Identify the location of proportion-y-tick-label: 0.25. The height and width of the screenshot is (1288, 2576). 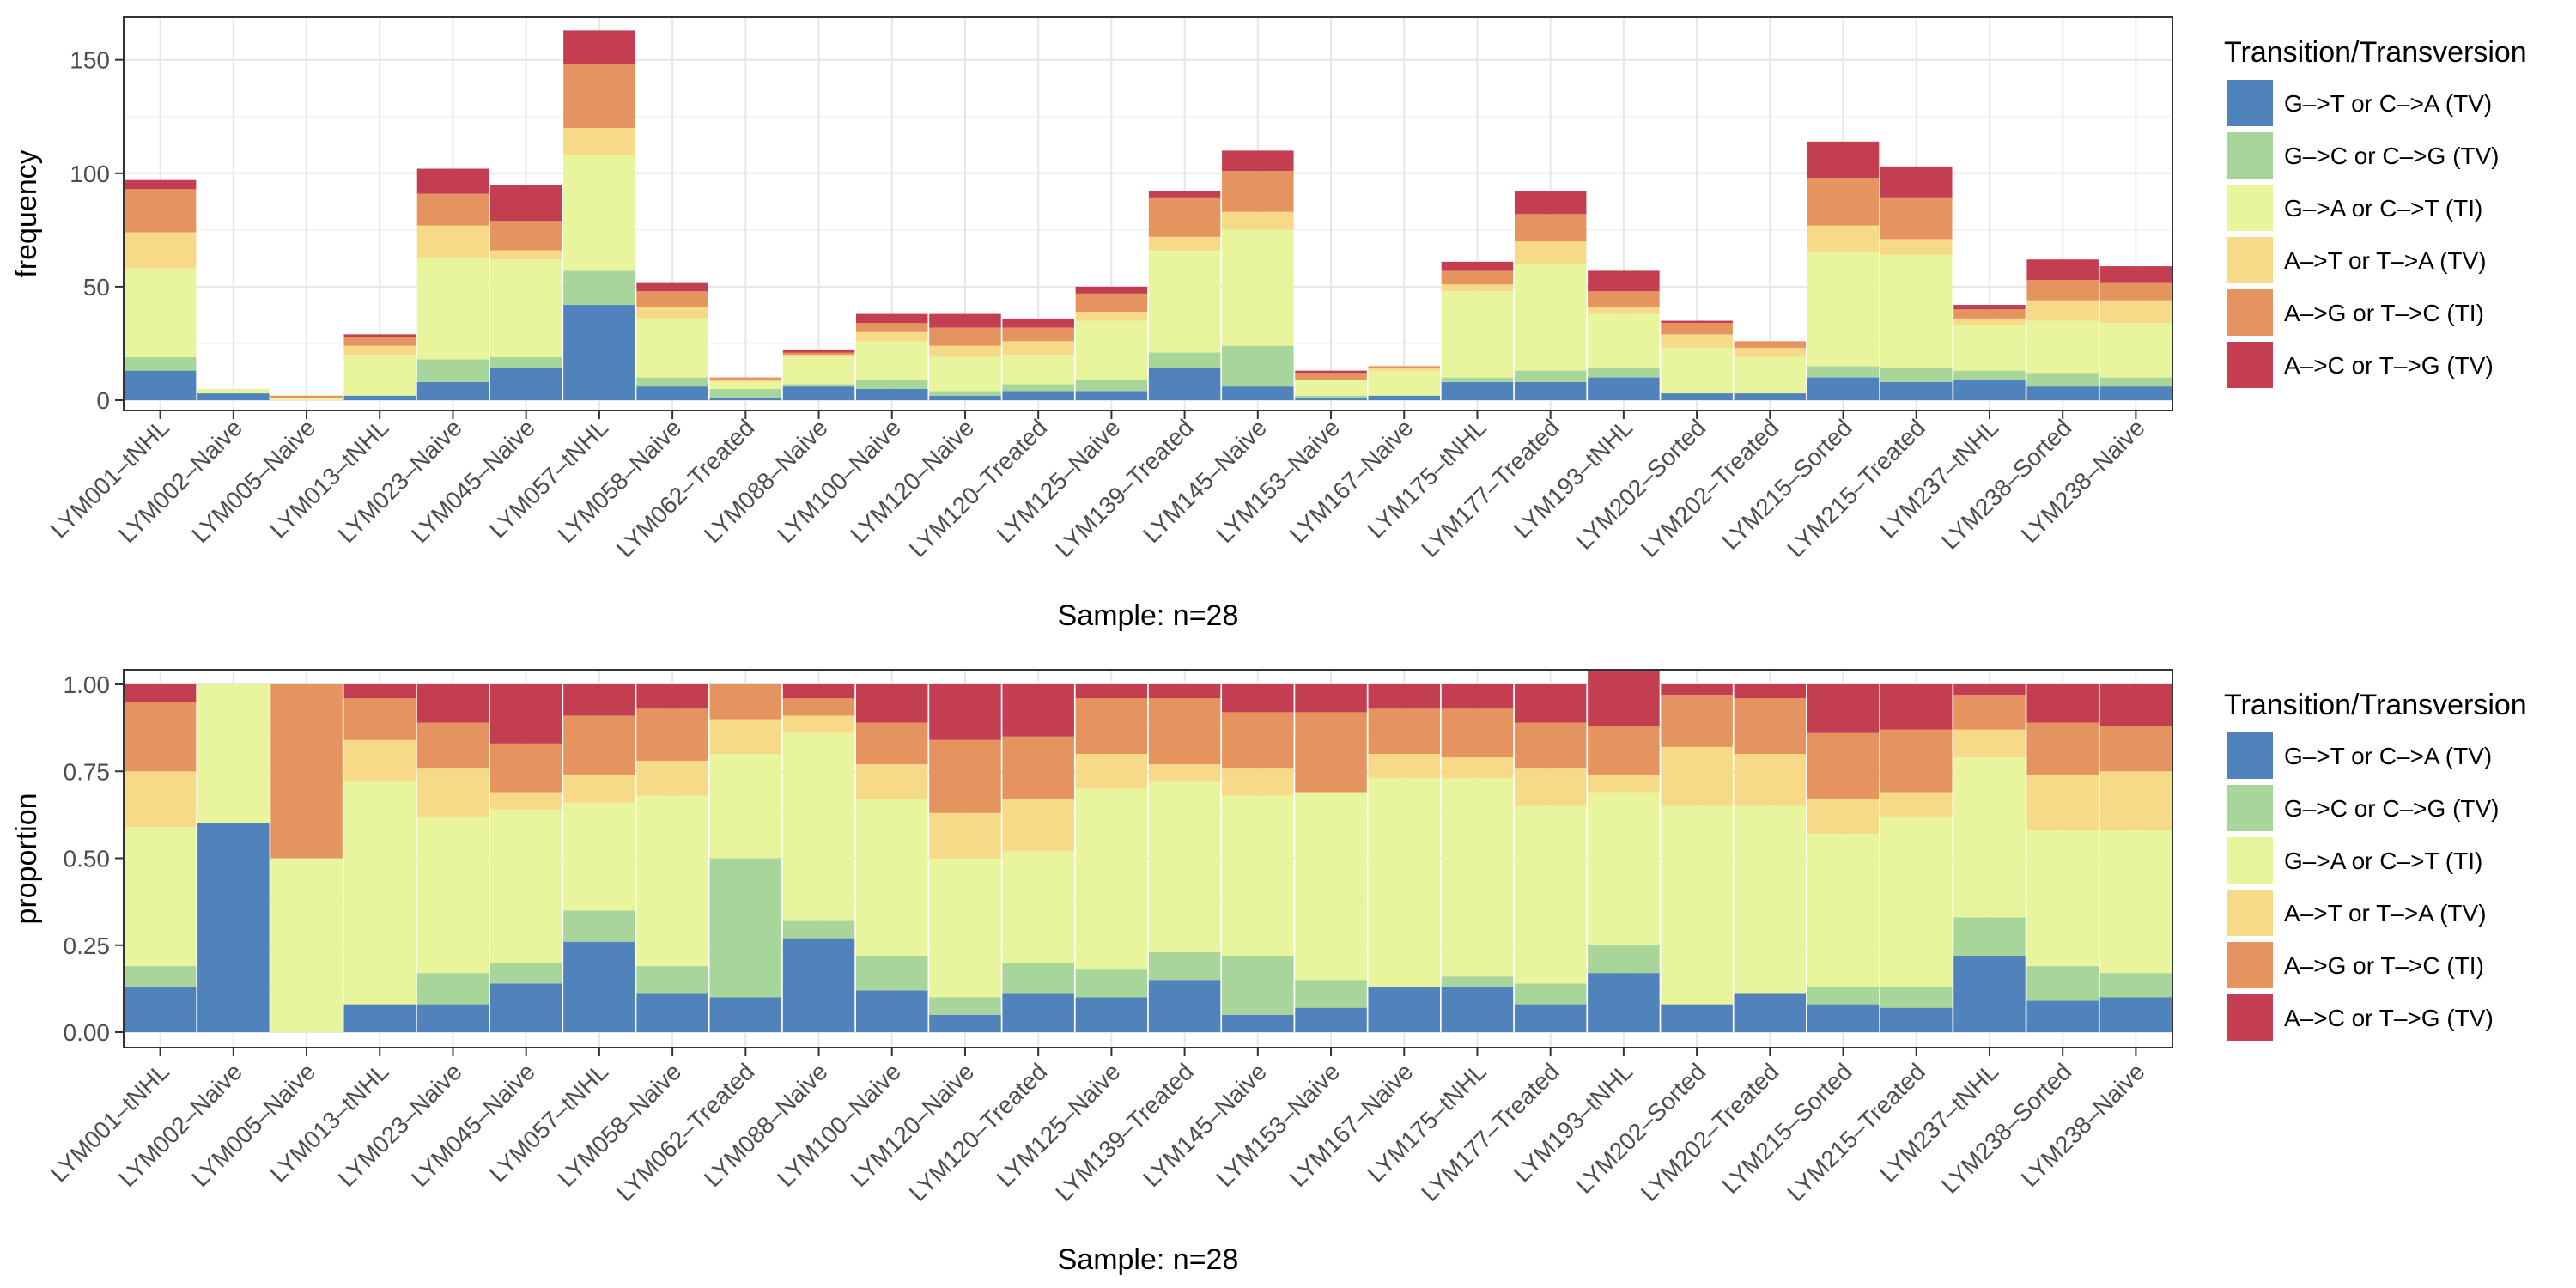
(87, 946).